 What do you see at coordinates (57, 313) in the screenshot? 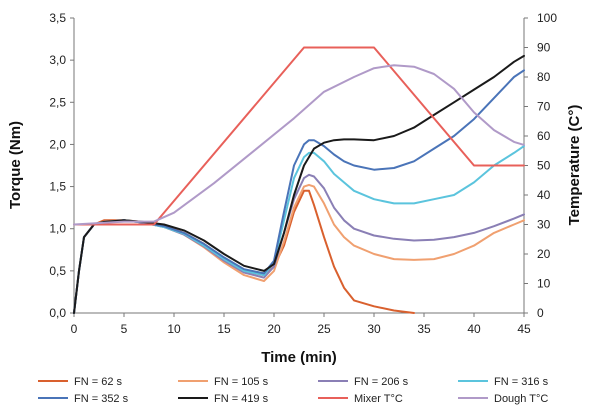
I see `y-left-tick-label: 0,0` at bounding box center [57, 313].